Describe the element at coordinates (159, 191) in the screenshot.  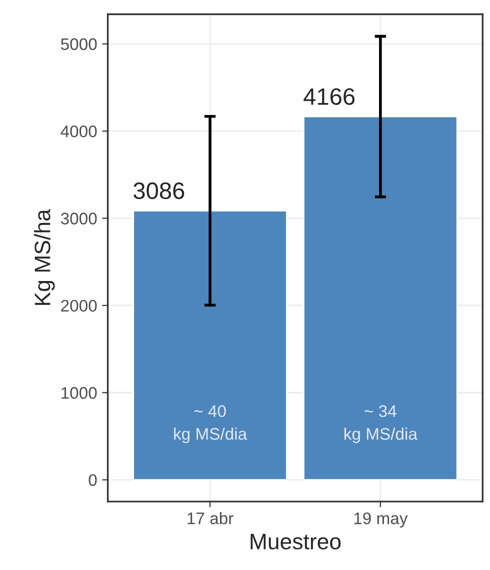
I see `data-label: 3086` at that location.